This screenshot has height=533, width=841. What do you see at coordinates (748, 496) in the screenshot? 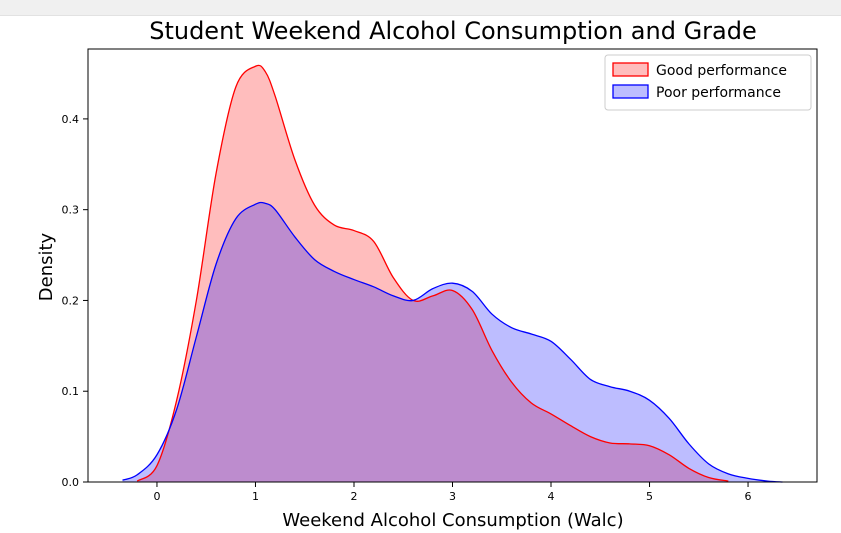
I see `x-tick-label: 6` at bounding box center [748, 496].